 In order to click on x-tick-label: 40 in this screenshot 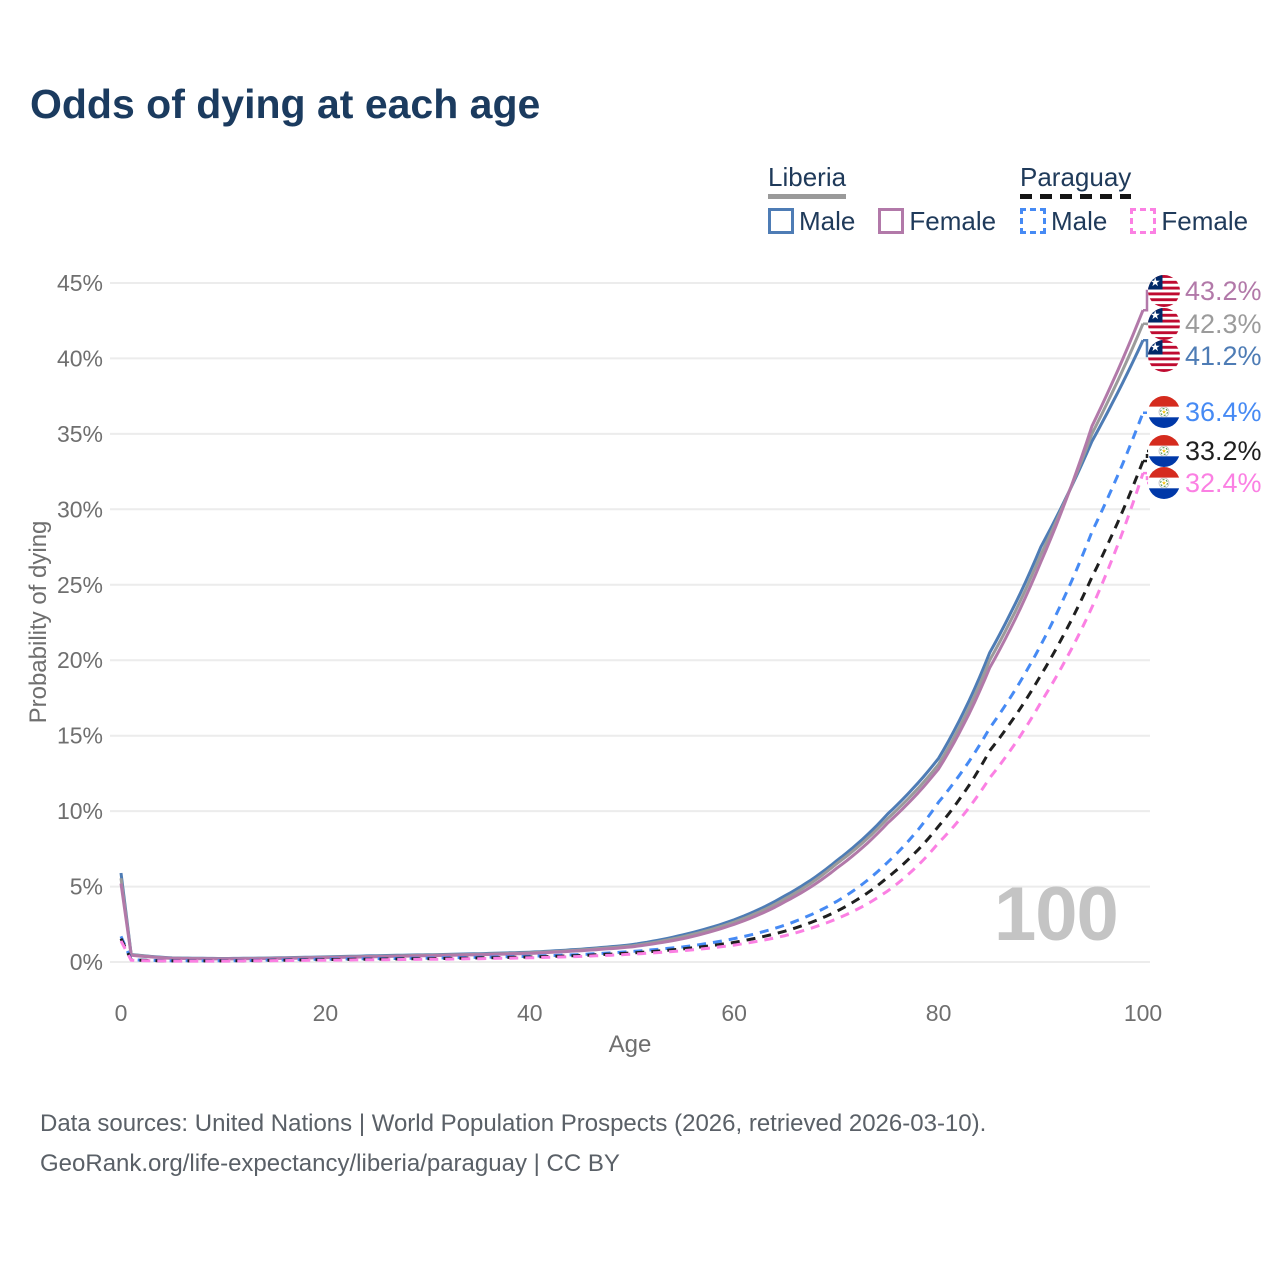, I will do `click(530, 1013)`.